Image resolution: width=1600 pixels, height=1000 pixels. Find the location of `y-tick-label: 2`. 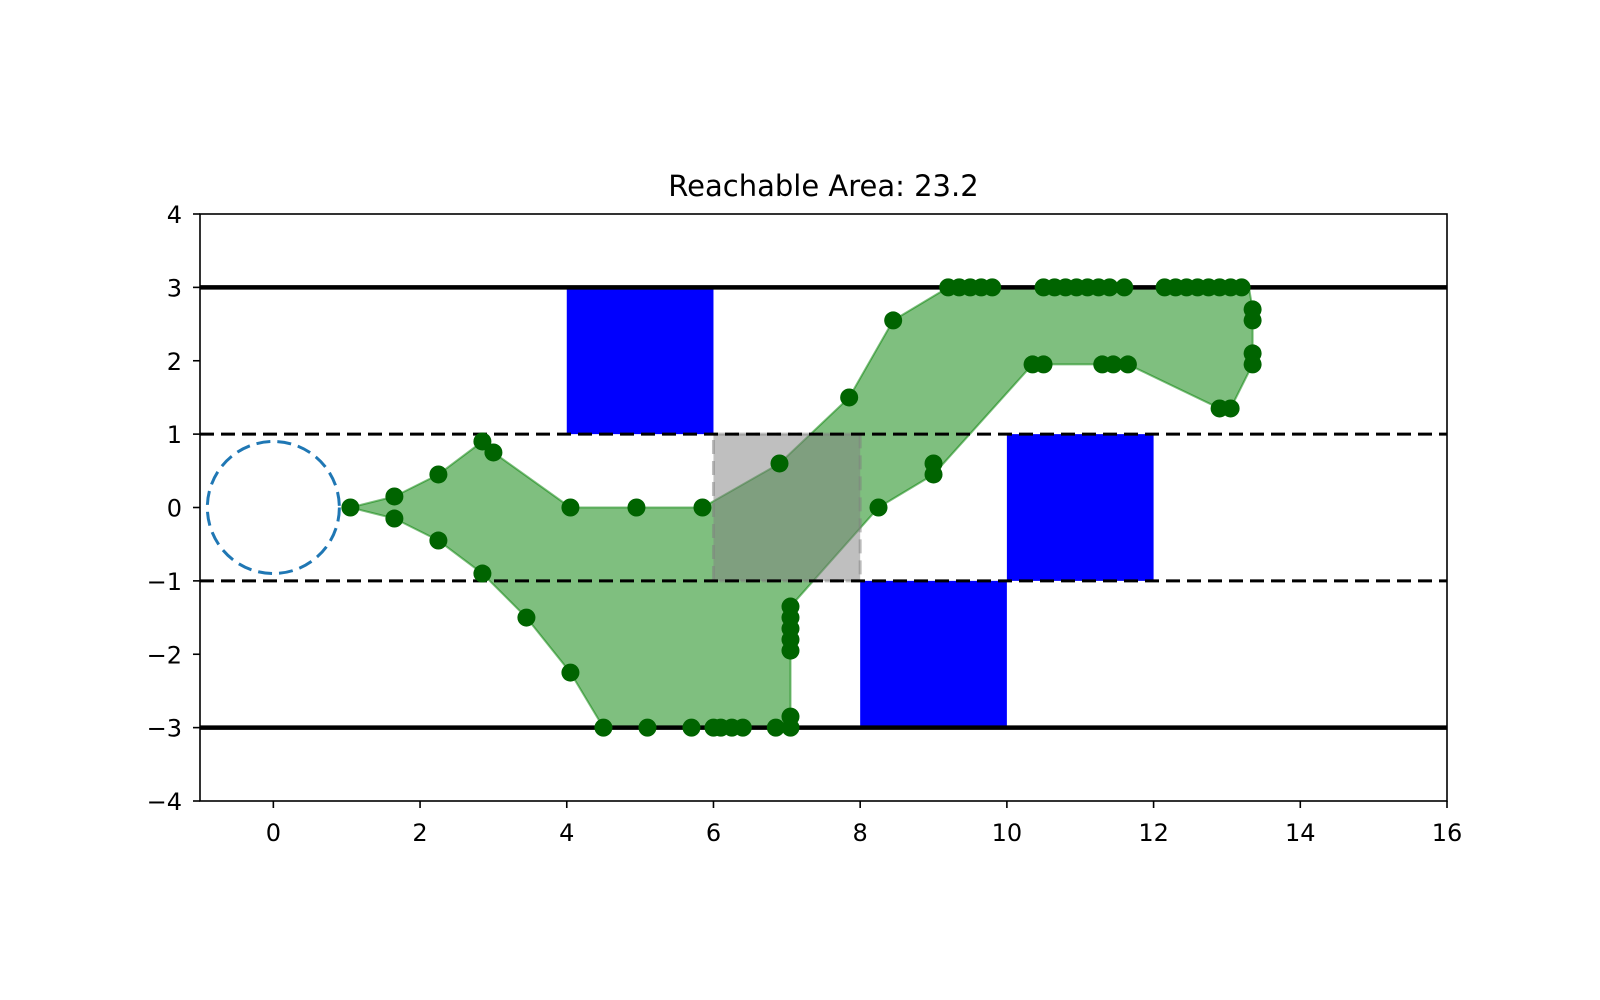

y-tick-label: 2 is located at coordinates (174, 362).